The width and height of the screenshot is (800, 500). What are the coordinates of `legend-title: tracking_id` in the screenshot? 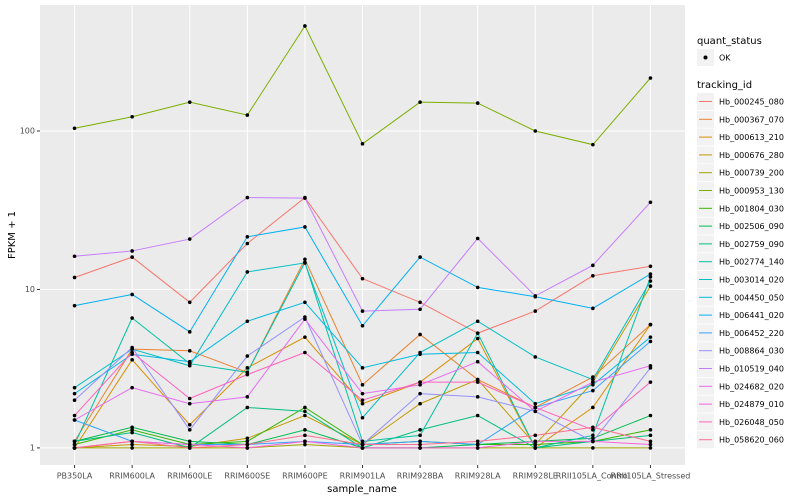 It's located at (724, 85).